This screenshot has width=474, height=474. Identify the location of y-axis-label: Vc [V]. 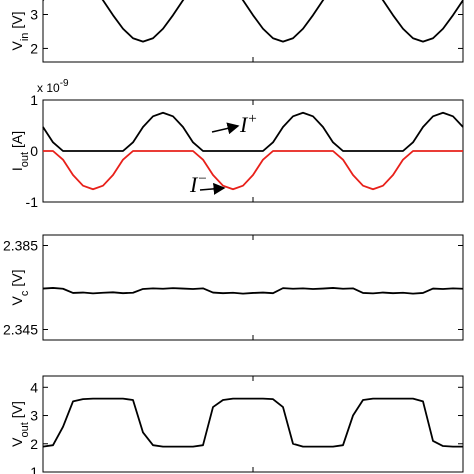
(20, 288).